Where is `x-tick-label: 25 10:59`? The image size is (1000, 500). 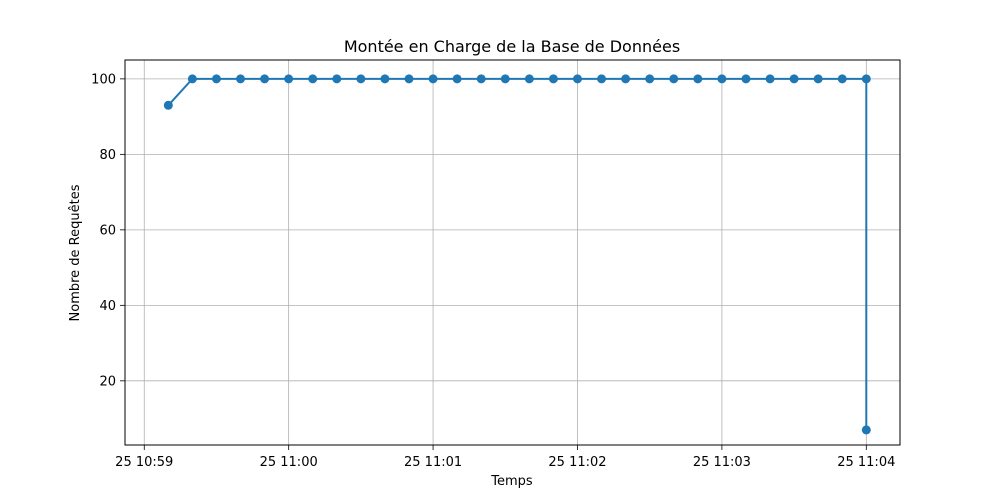
x-tick-label: 25 10:59 is located at coordinates (144, 462).